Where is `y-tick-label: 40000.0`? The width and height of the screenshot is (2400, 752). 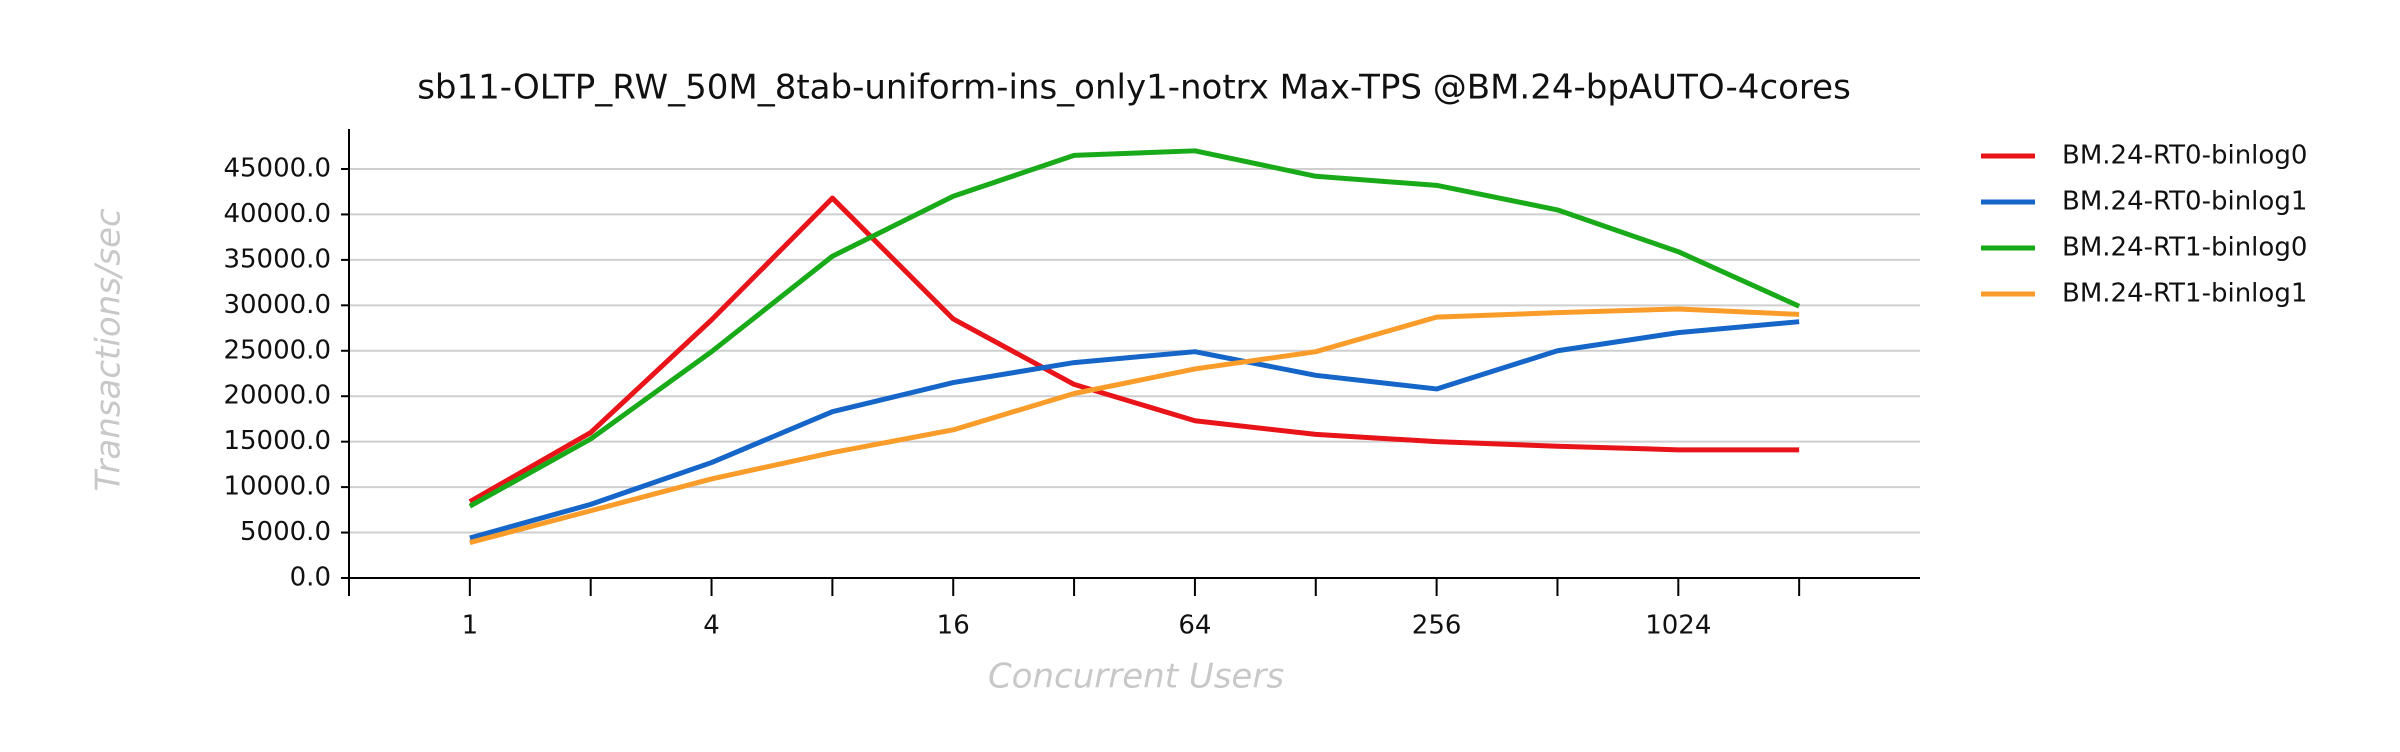
y-tick-label: 40000.0 is located at coordinates (277, 214).